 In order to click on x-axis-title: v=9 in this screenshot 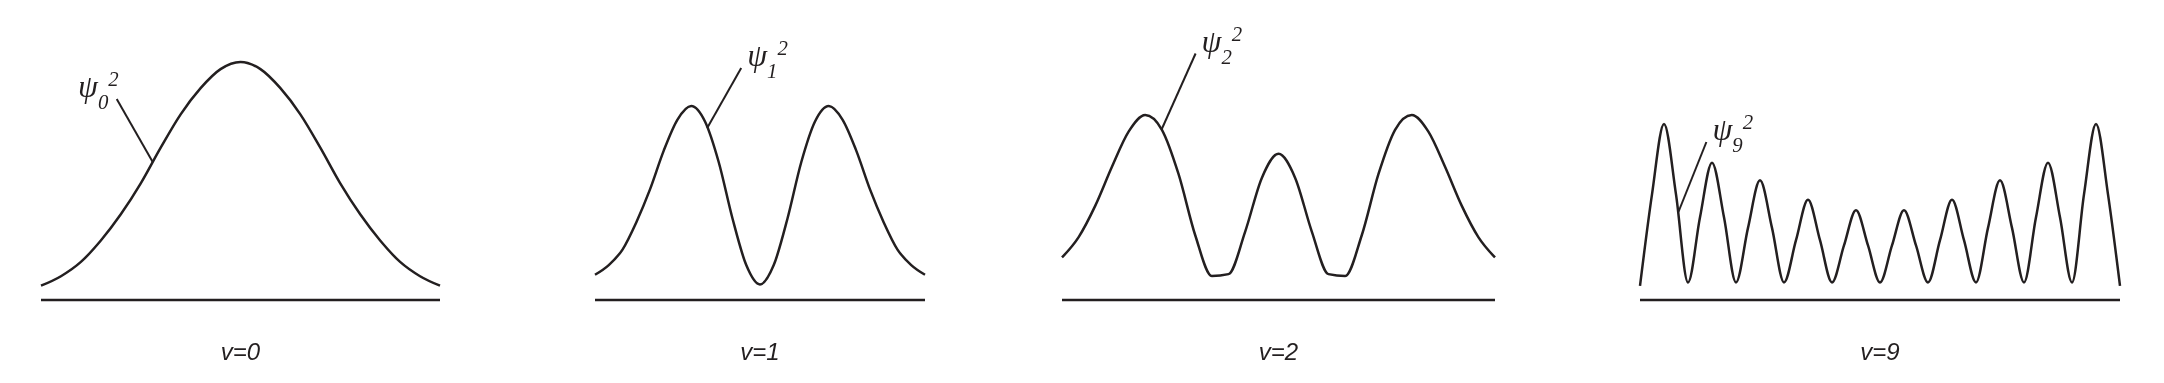, I will do `click(1880, 351)`.